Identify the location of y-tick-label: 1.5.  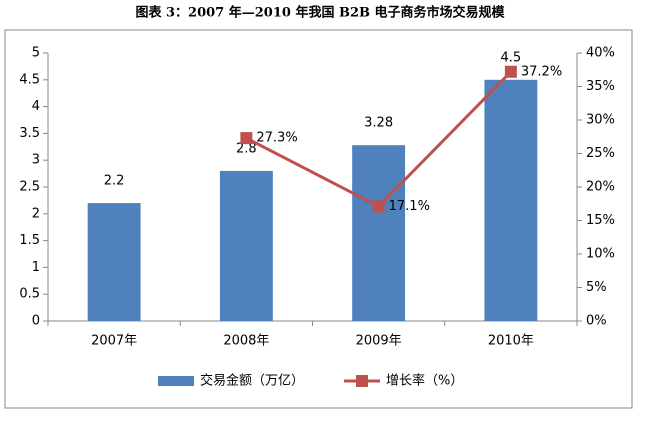
(29, 240).